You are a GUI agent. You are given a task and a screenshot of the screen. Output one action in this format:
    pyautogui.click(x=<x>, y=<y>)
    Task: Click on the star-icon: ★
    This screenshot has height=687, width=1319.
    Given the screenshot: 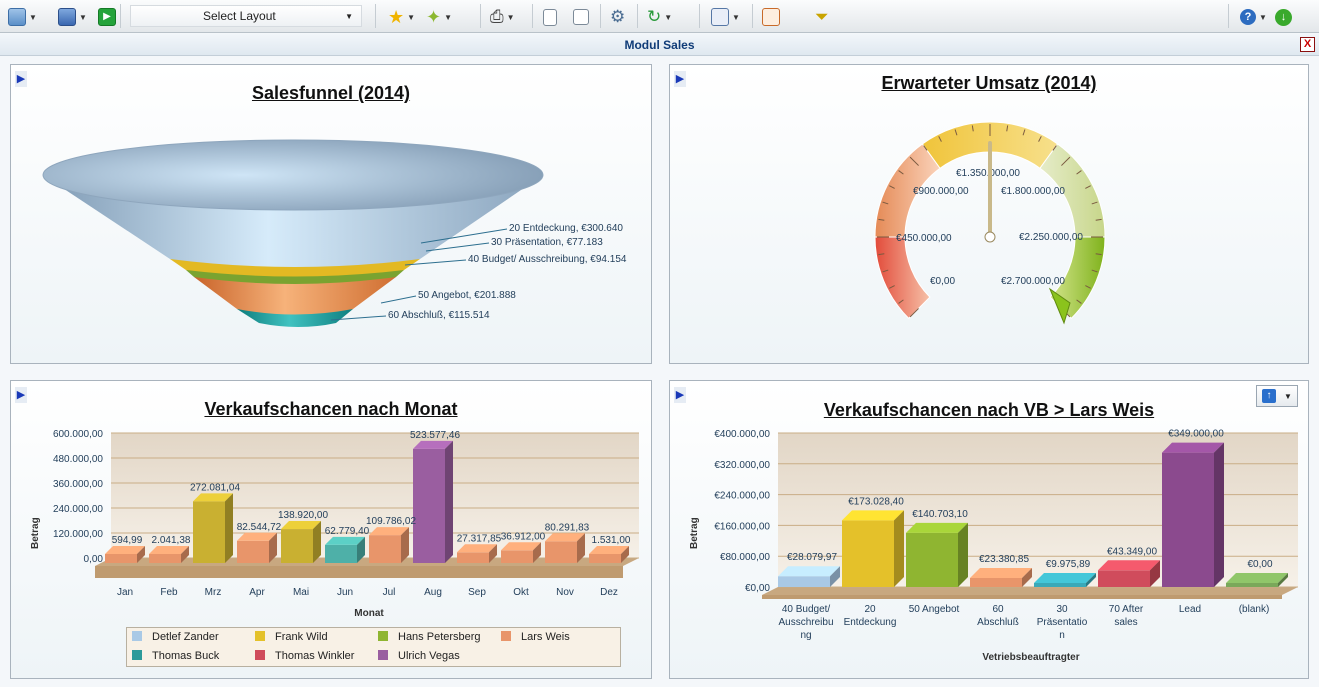 What is the action you would take?
    pyautogui.click(x=396, y=16)
    